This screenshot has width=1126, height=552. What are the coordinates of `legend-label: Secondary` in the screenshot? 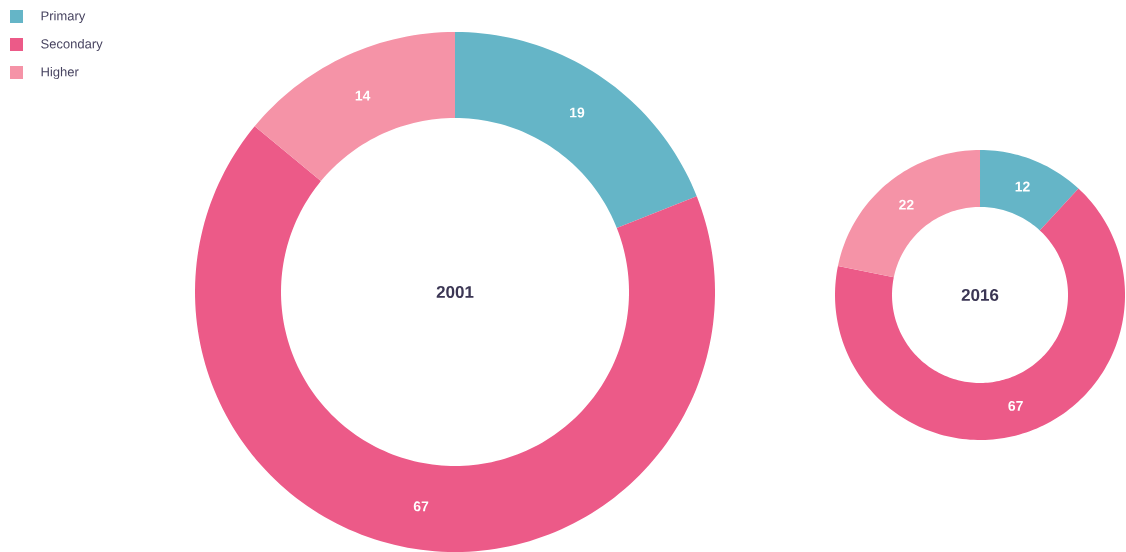 It's located at (72, 45).